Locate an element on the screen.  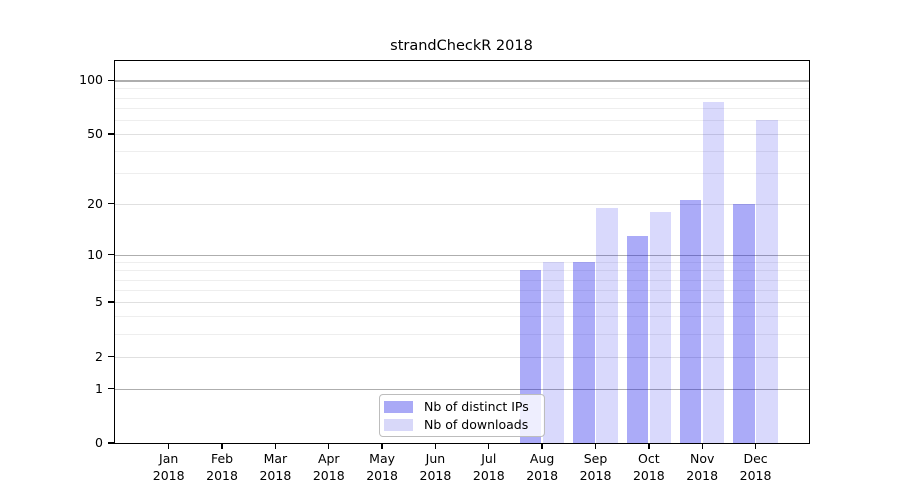
x-tick-label: Dec 2018 is located at coordinates (756, 467).